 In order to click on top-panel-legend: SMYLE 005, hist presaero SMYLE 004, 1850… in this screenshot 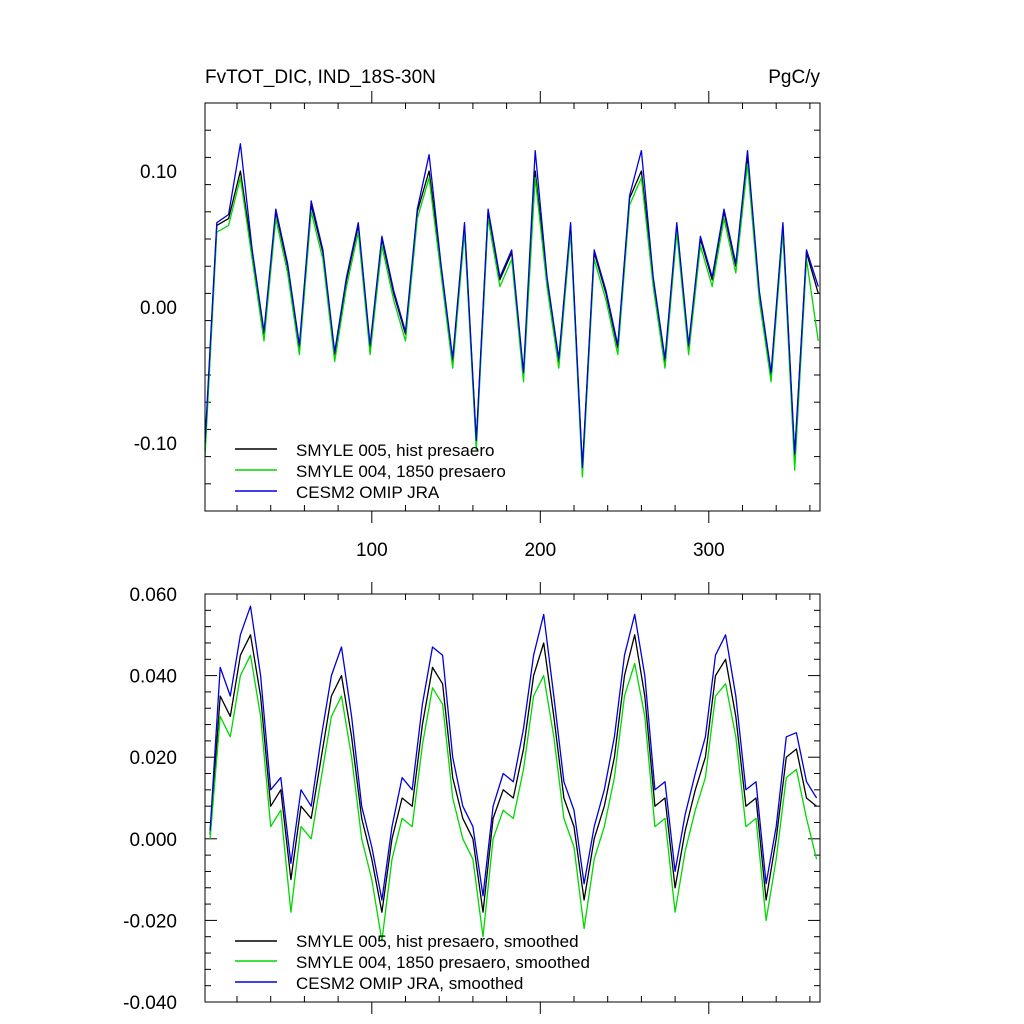, I will do `click(370, 471)`.